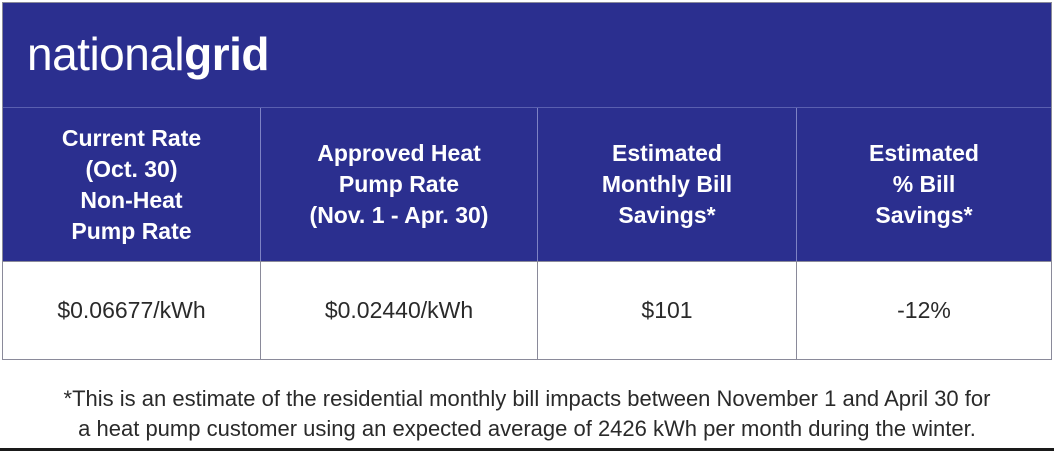 This screenshot has width=1054, height=452. I want to click on cell-percent-savings: -12%, so click(924, 310).